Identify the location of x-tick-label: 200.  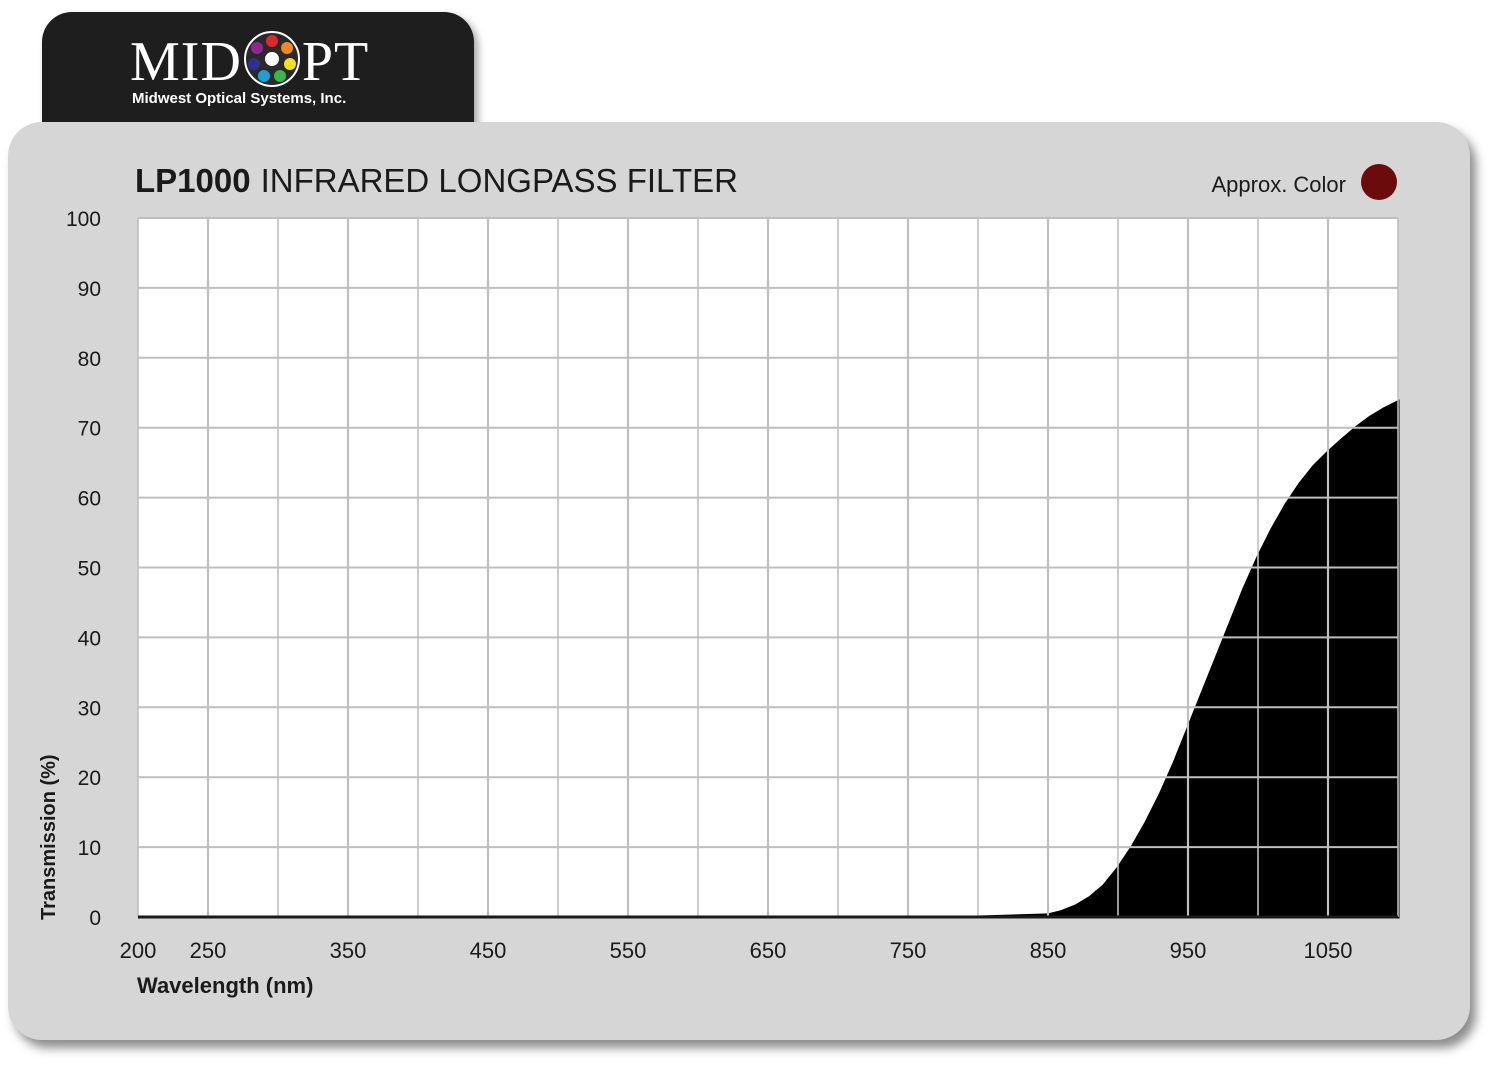
(138, 950).